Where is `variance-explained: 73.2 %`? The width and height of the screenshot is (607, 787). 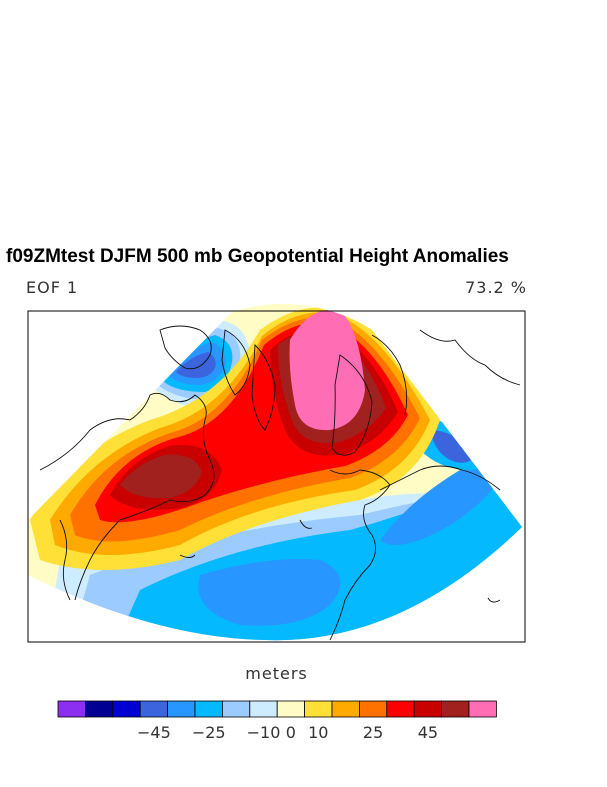 variance-explained: 73.2 % is located at coordinates (496, 287).